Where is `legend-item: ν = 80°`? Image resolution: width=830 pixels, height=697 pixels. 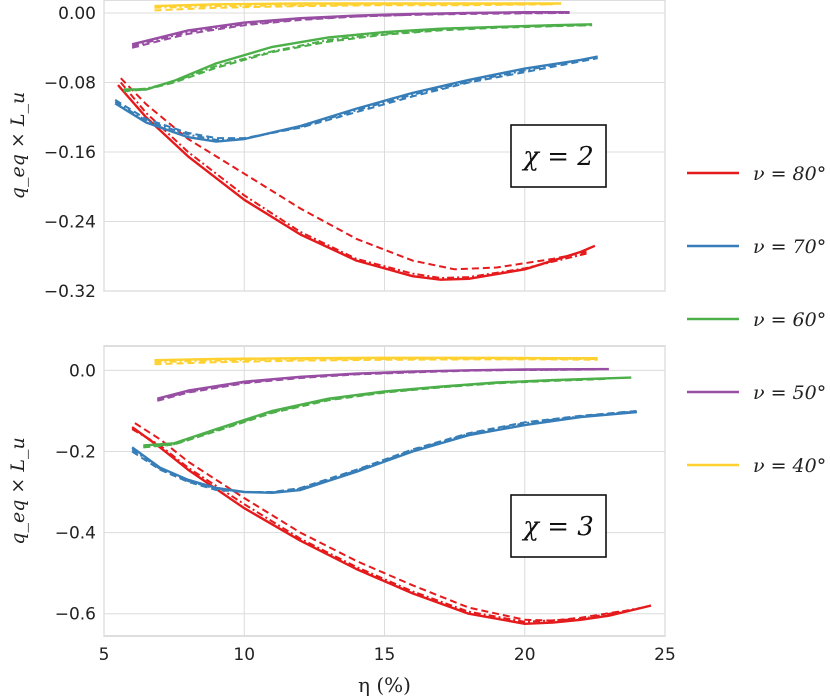
legend-item: ν = 80° is located at coordinates (756, 174).